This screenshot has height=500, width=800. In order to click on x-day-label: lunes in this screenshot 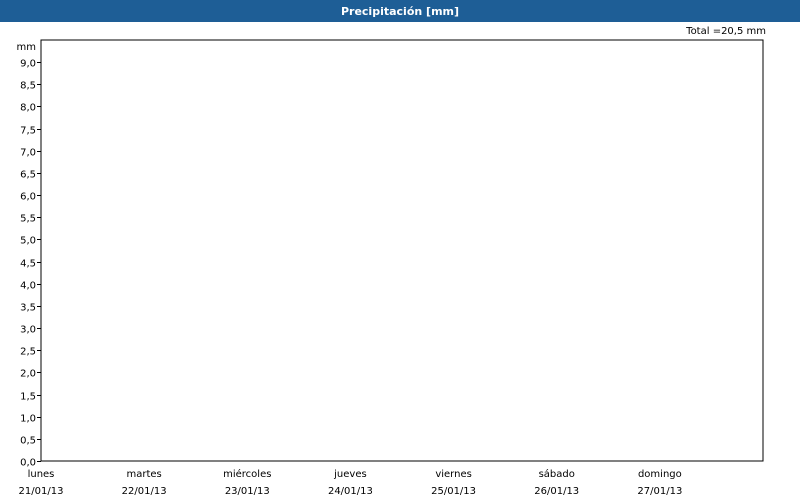, I will do `click(41, 474)`.